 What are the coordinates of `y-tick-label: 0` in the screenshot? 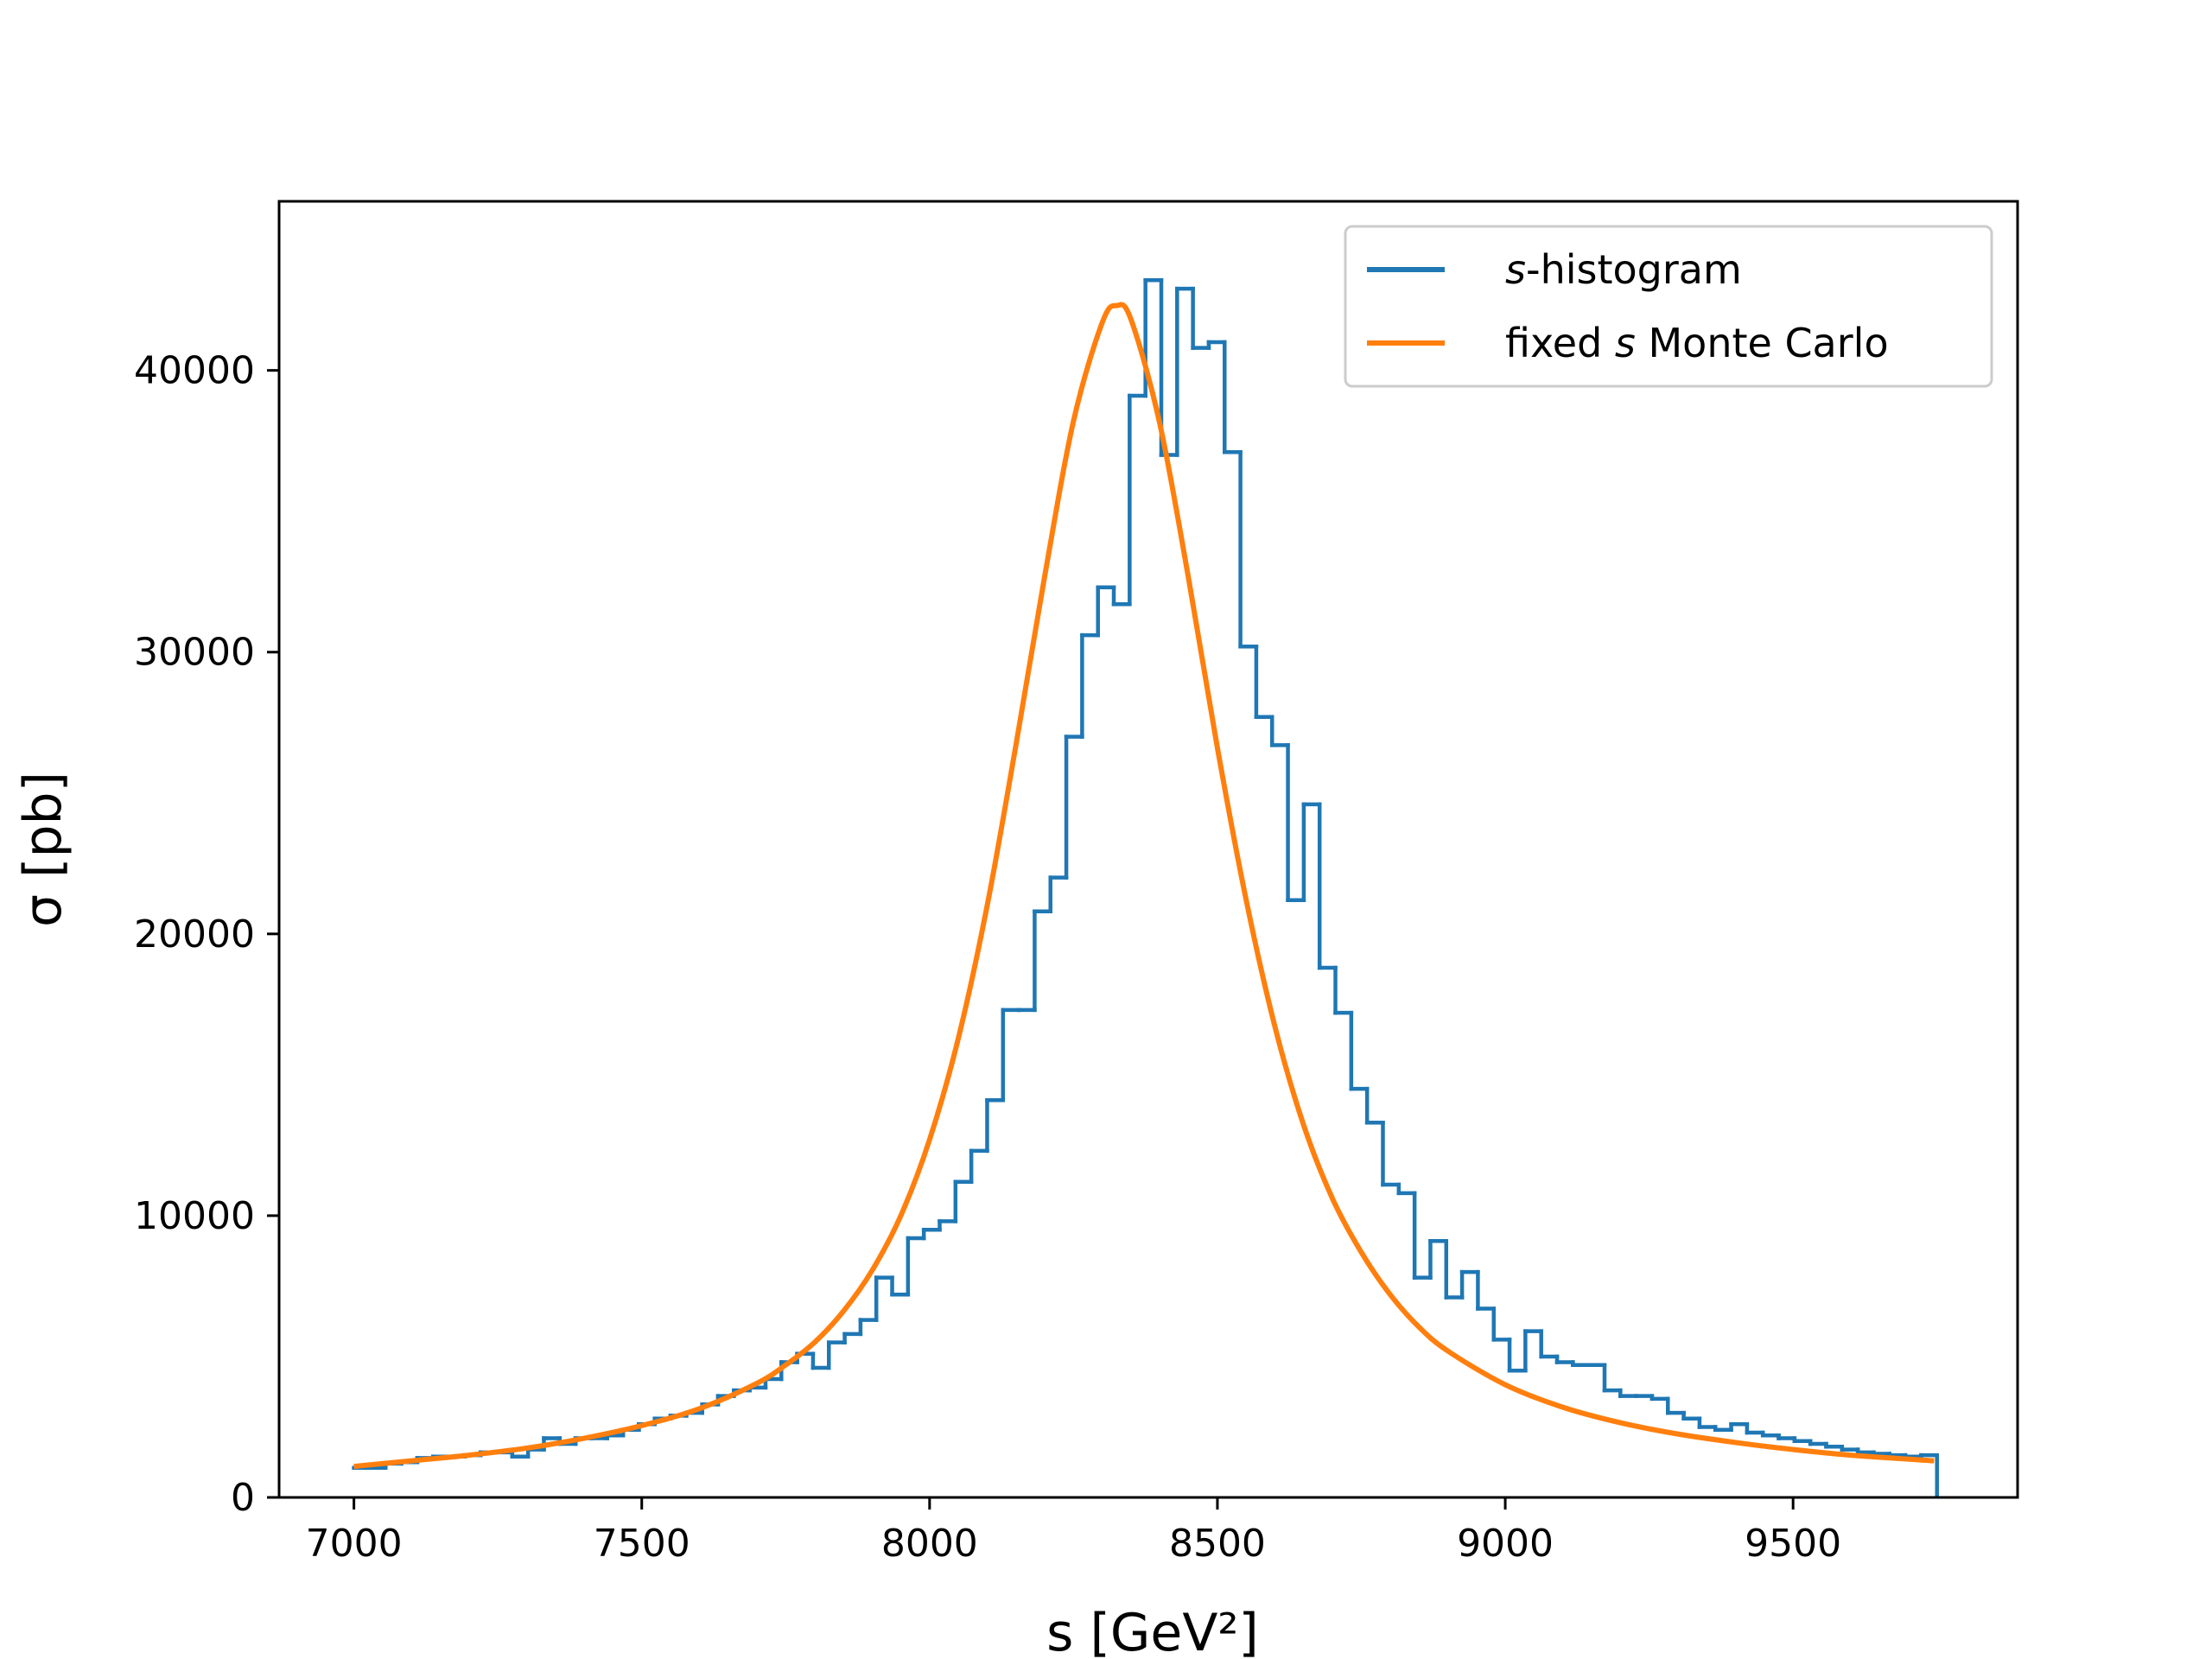 It's located at (243, 1498).